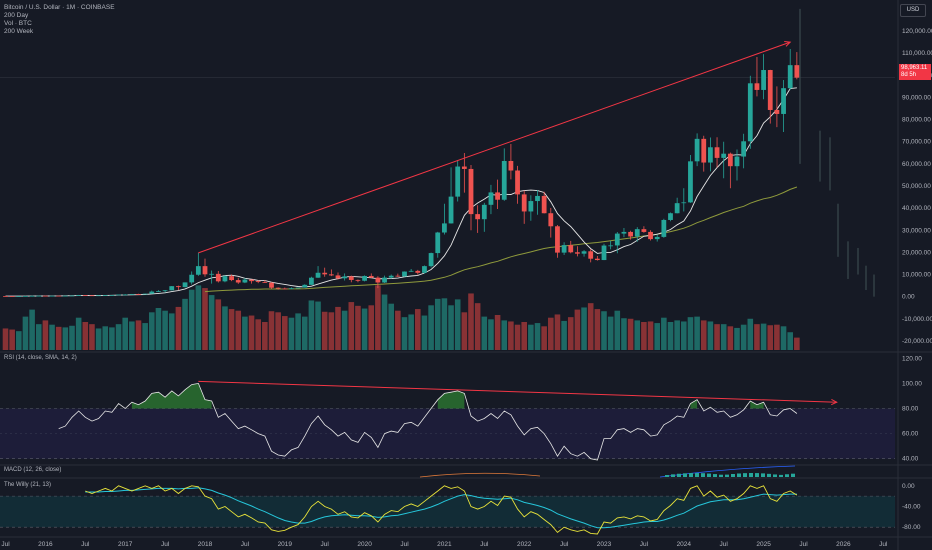  What do you see at coordinates (694, 404) in the screenshot?
I see `rsi-overbought-fill` at bounding box center [694, 404].